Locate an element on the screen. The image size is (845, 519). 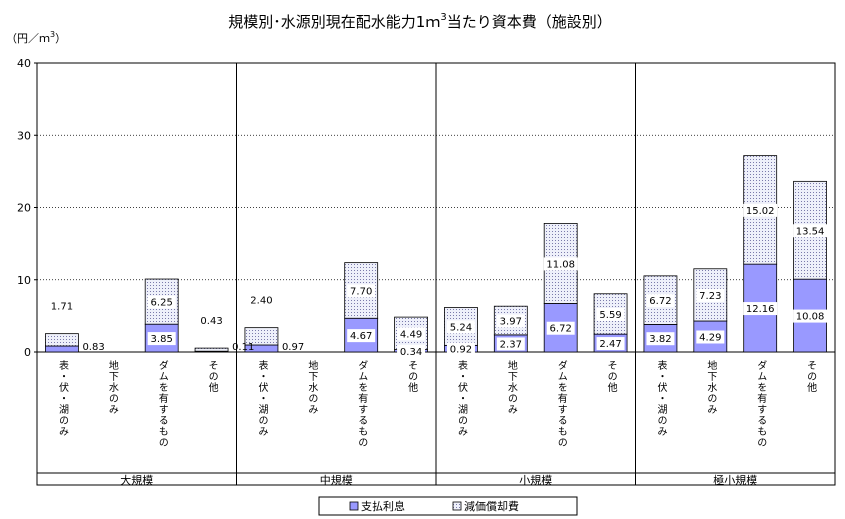
group-label: 中規模 is located at coordinates (336, 480).